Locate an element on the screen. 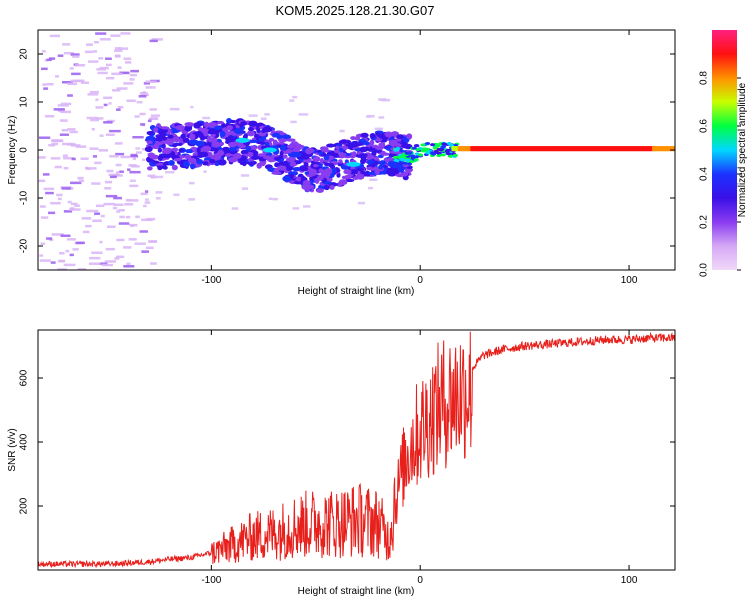 The width and height of the screenshot is (750, 600). spectrogram-y-axis-label: Frequency (Hz) is located at coordinates (12, 150).